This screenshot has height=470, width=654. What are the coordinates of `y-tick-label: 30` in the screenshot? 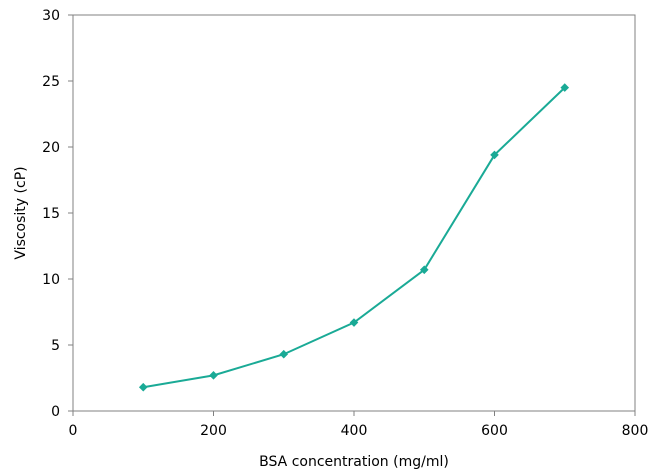 It's located at (51, 16).